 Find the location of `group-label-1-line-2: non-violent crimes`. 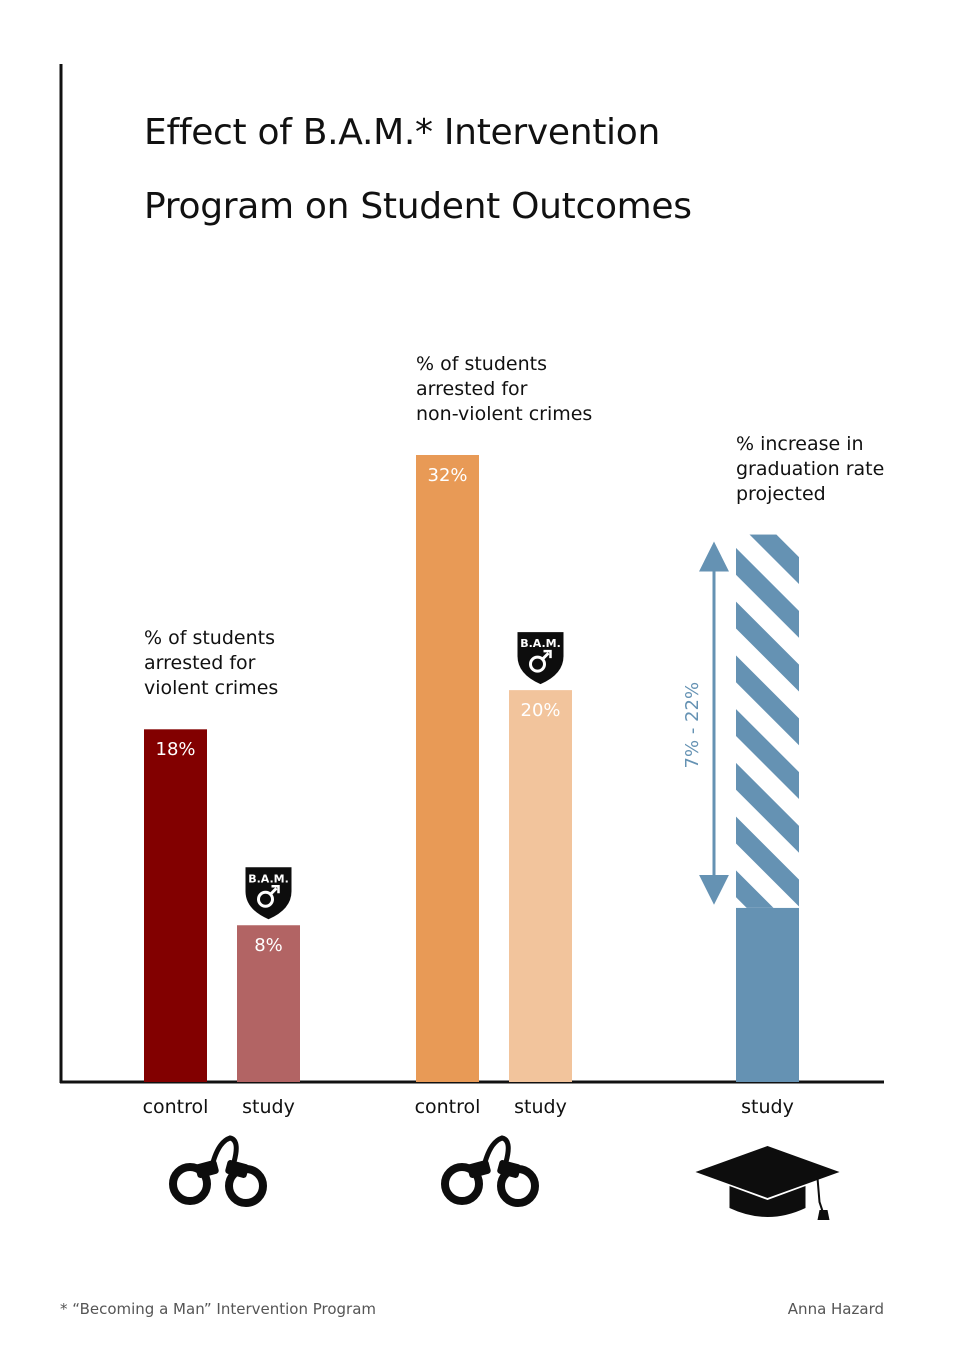

group-label-1-line-2: non-violent crimes is located at coordinates (504, 414).